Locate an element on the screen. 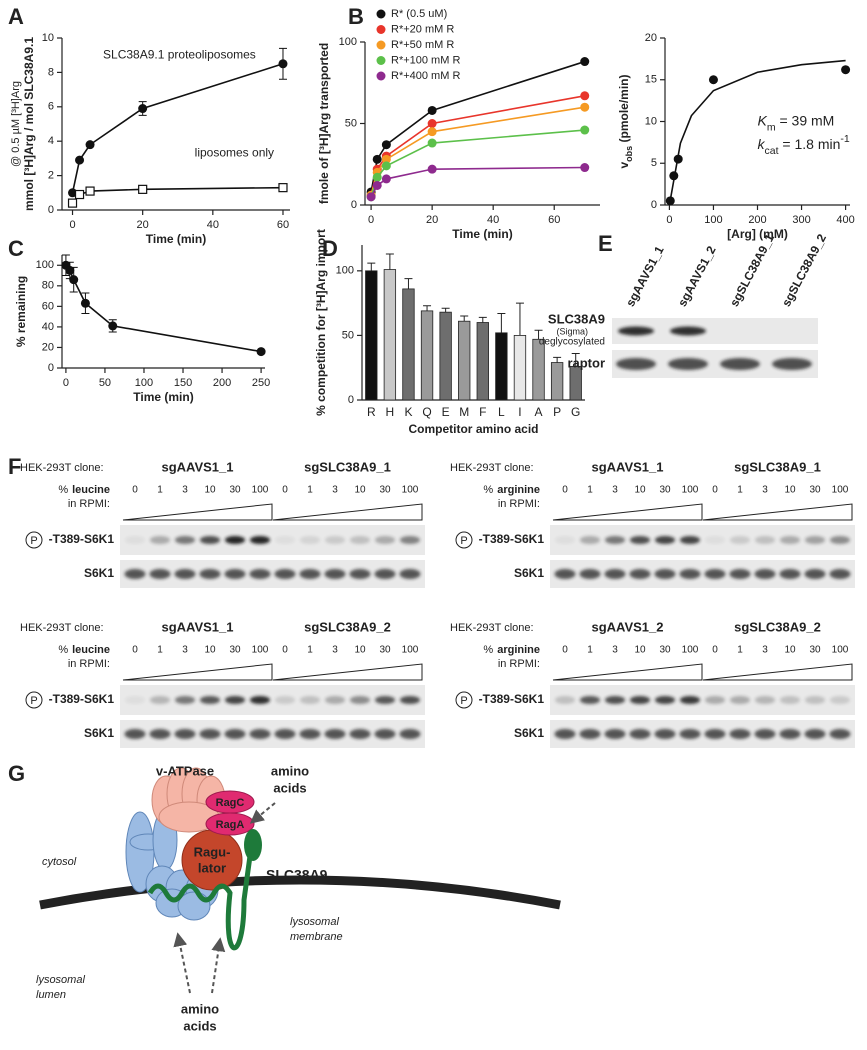  lane-label: sgSLC38A9_1 is located at coordinates (752, 270).